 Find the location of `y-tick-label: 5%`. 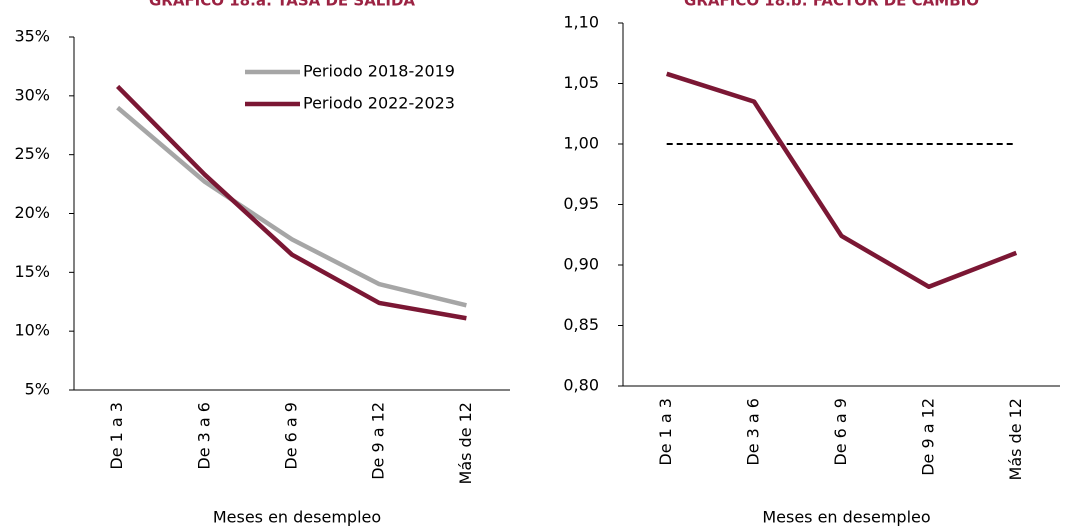

y-tick-label: 5% is located at coordinates (37, 389).